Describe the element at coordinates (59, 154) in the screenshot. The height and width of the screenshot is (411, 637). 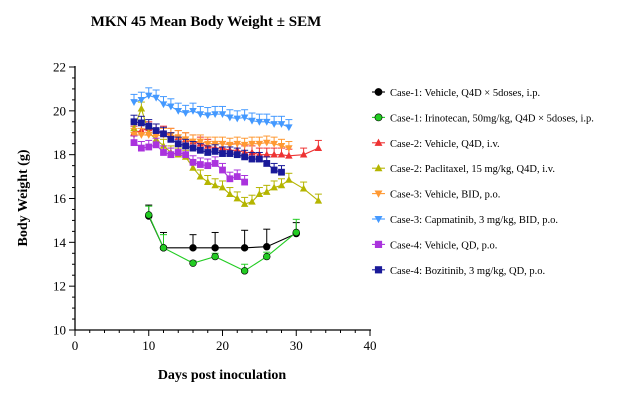
I see `y-tick-label: 18` at that location.